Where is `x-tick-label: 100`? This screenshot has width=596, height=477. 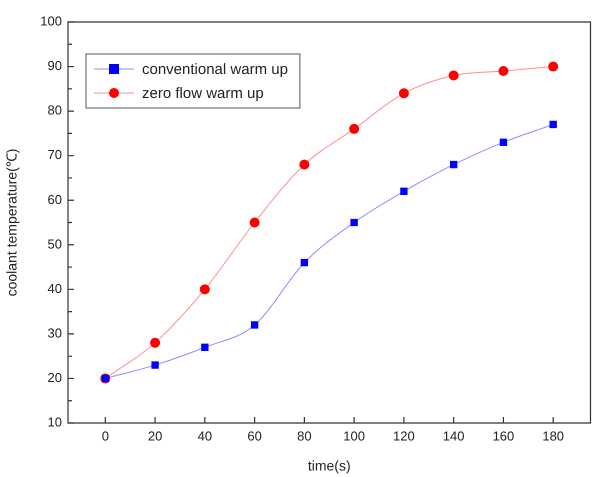 x-tick-label: 100 is located at coordinates (354, 436).